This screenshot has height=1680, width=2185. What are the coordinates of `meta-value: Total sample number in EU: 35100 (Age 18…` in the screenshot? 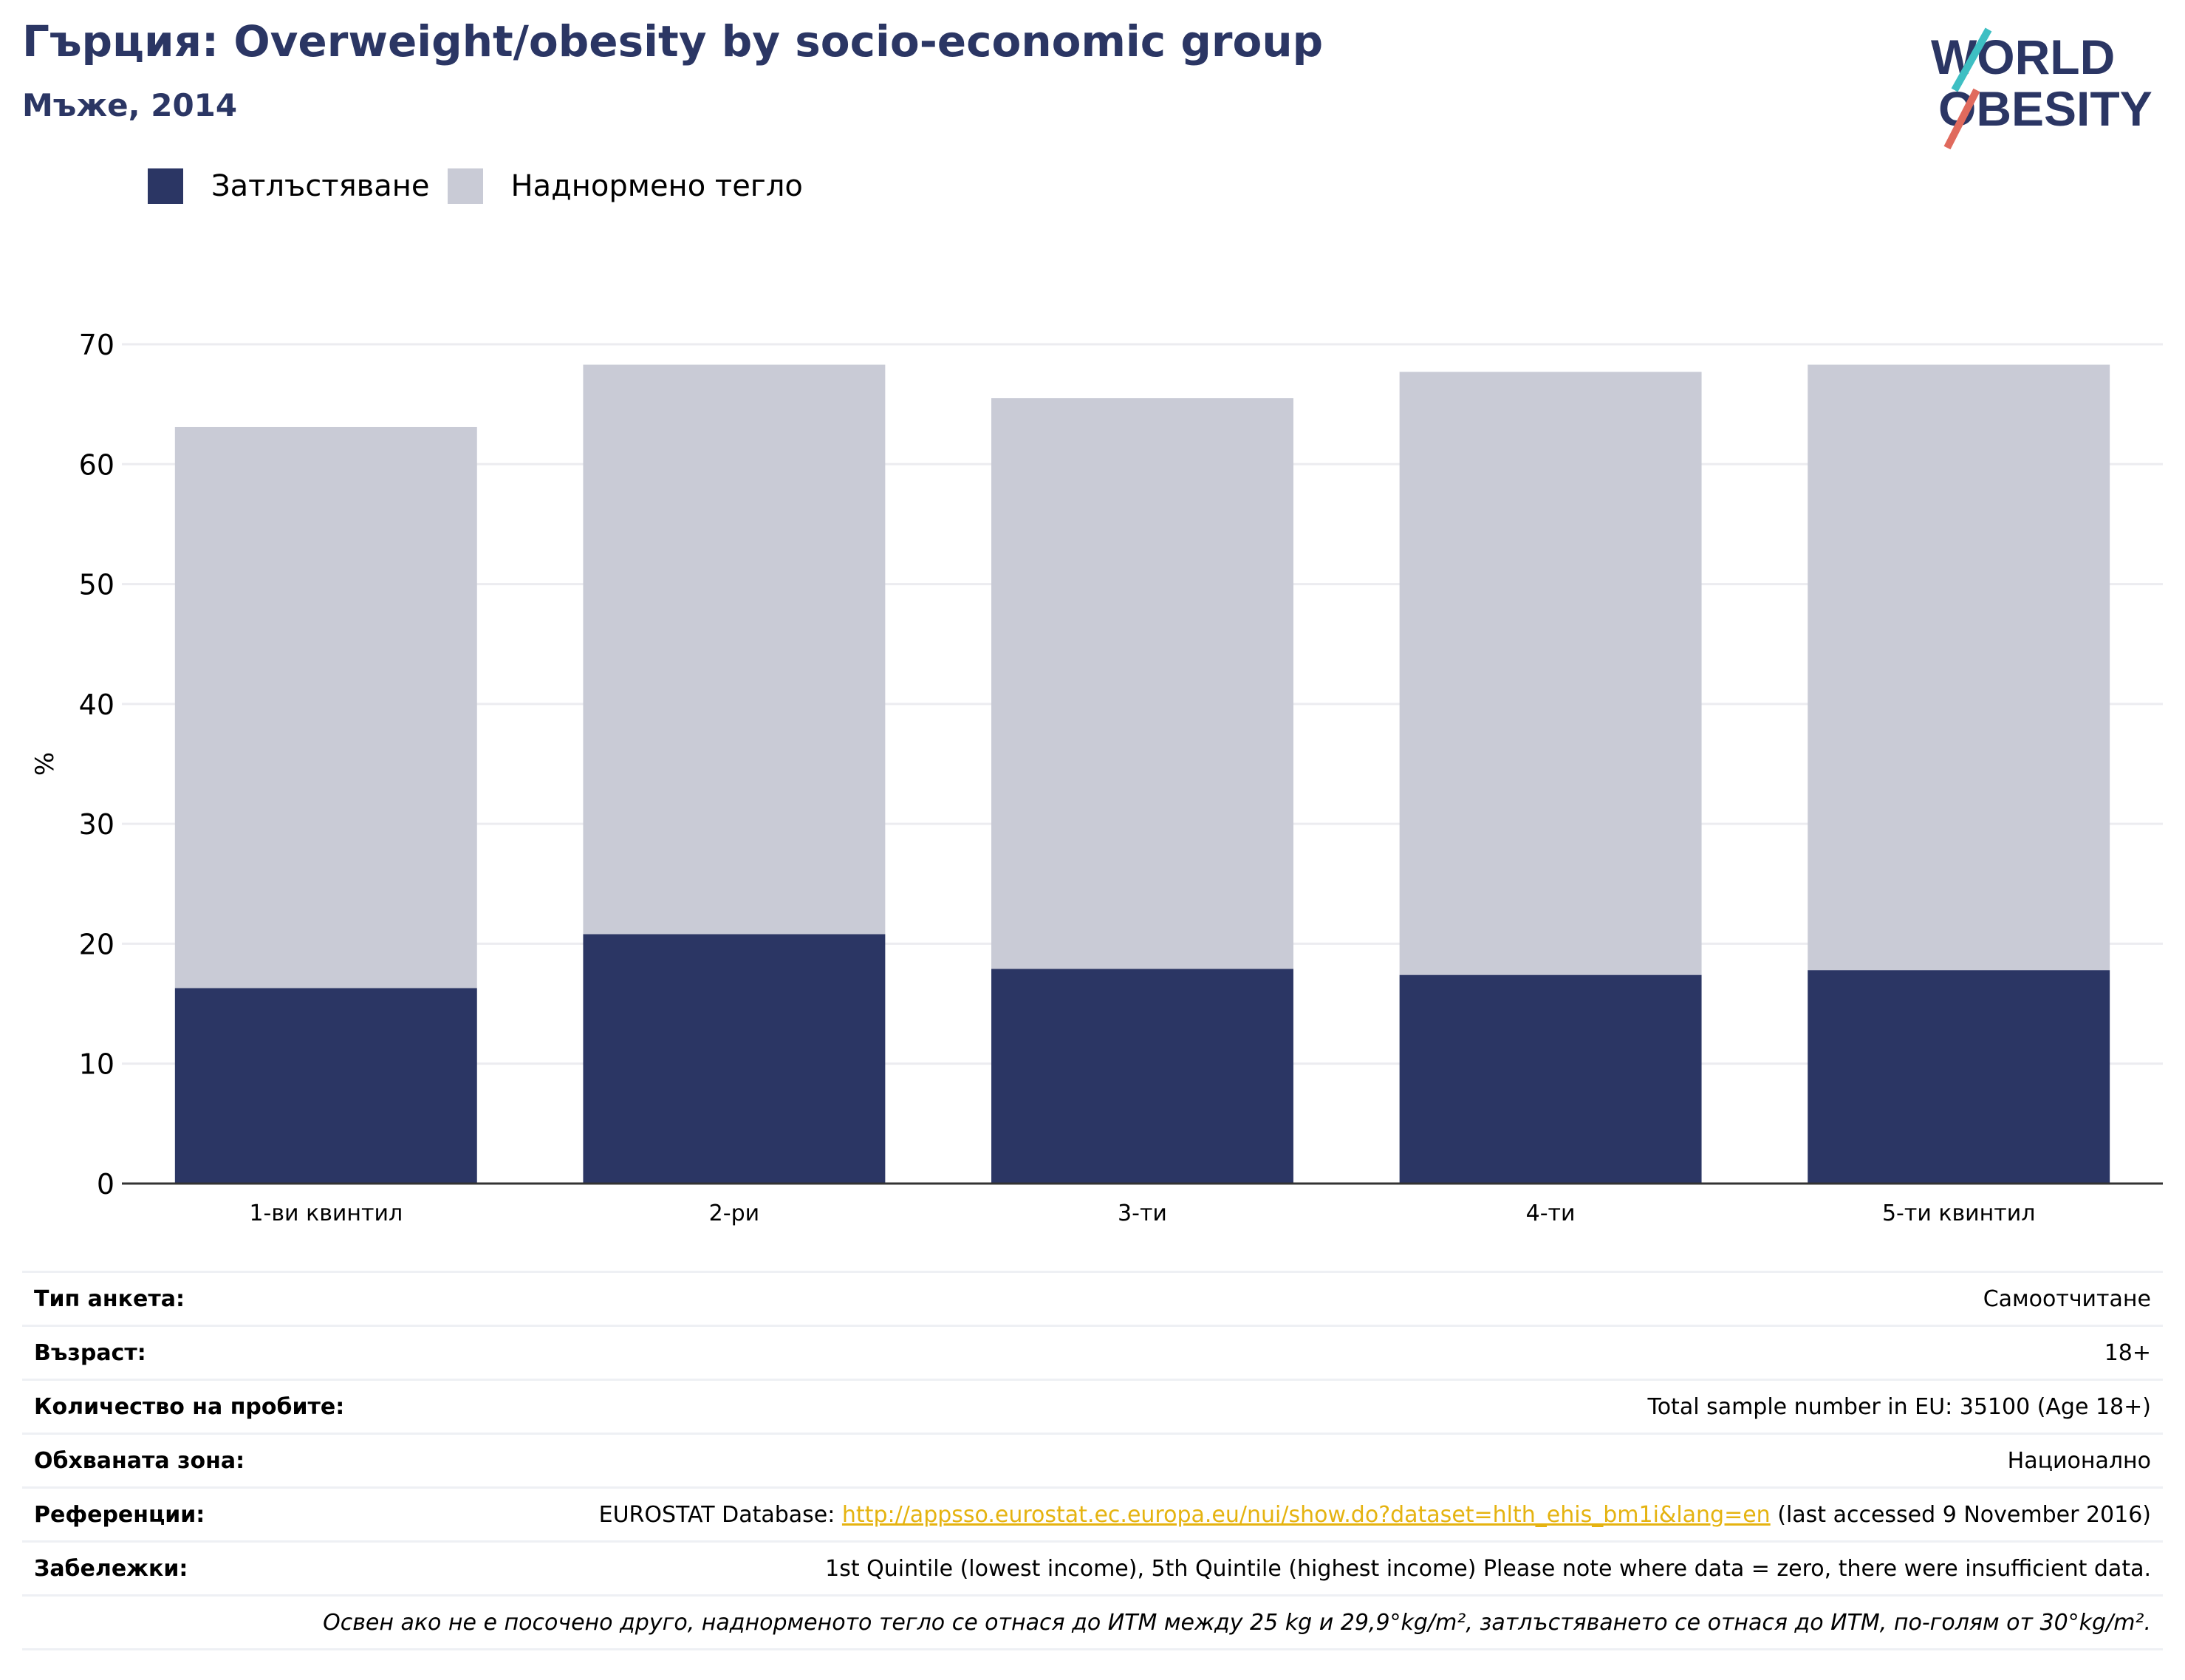 It's located at (1279, 1407).